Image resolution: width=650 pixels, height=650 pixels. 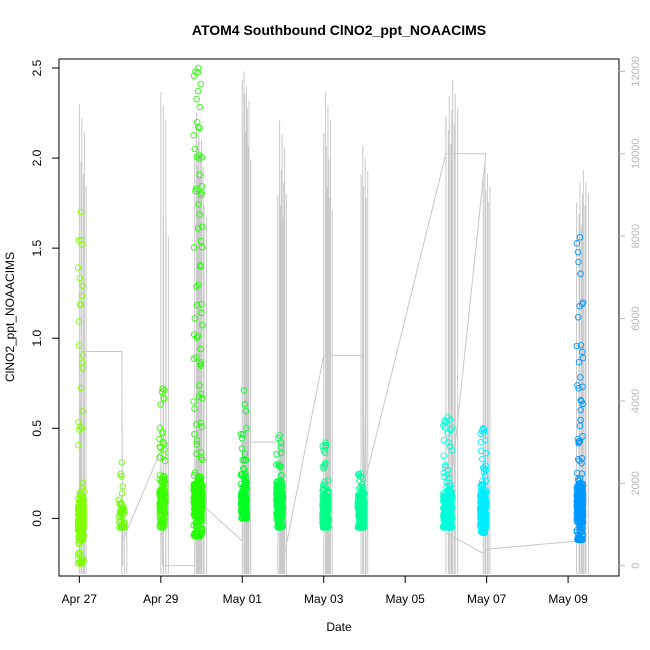 I want to click on x-tick-label: May 01, so click(x=243, y=599).